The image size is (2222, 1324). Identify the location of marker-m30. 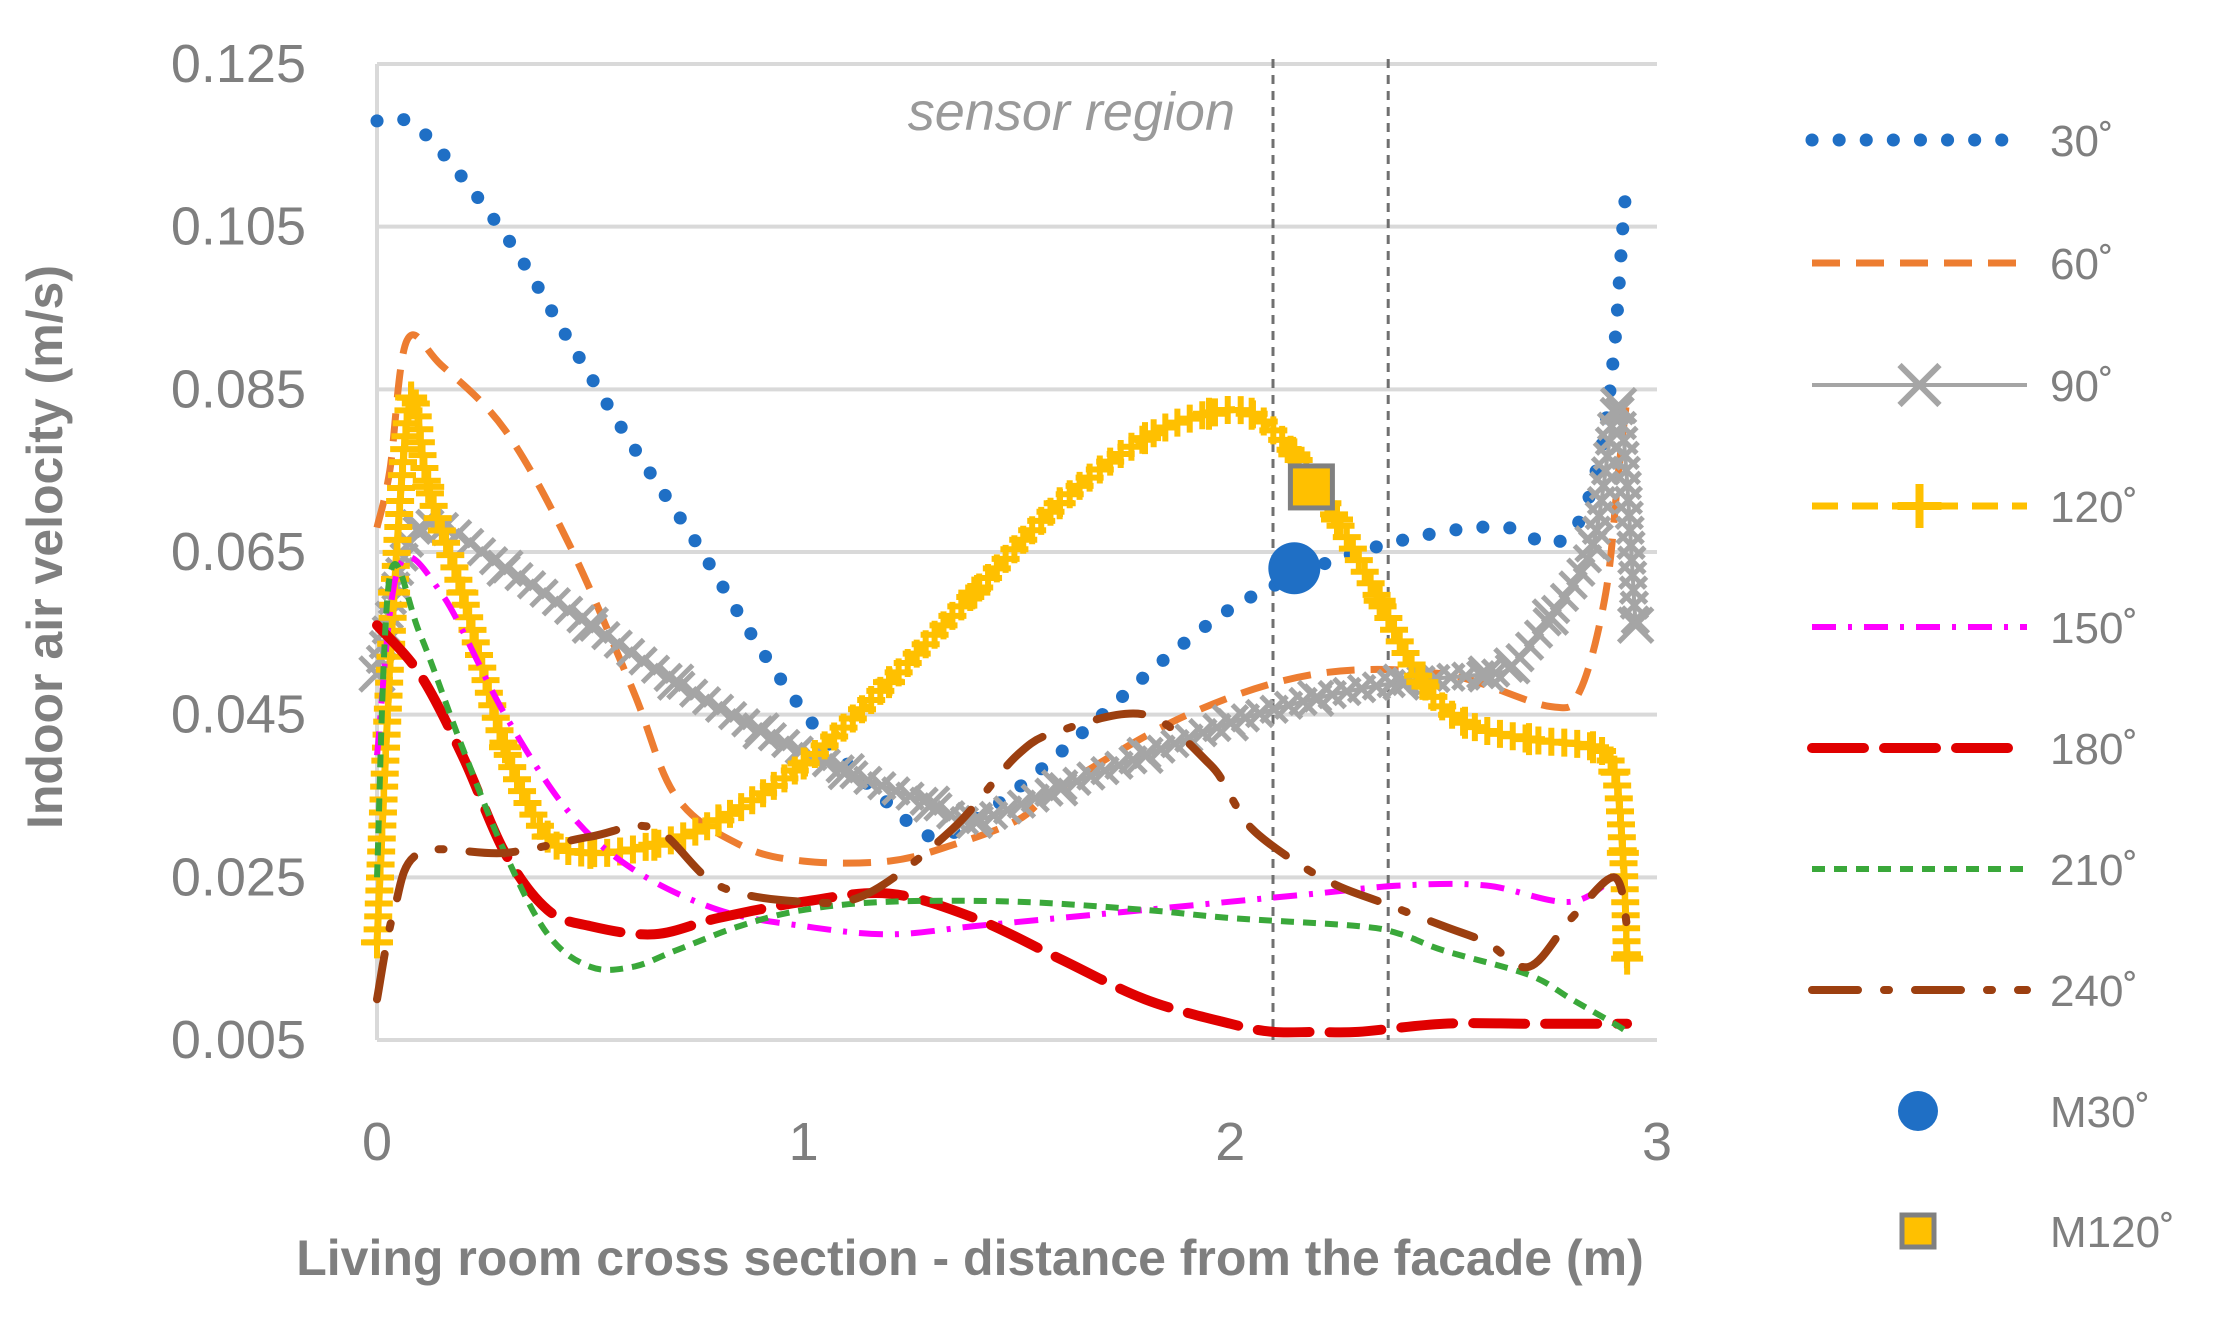
(1294, 568).